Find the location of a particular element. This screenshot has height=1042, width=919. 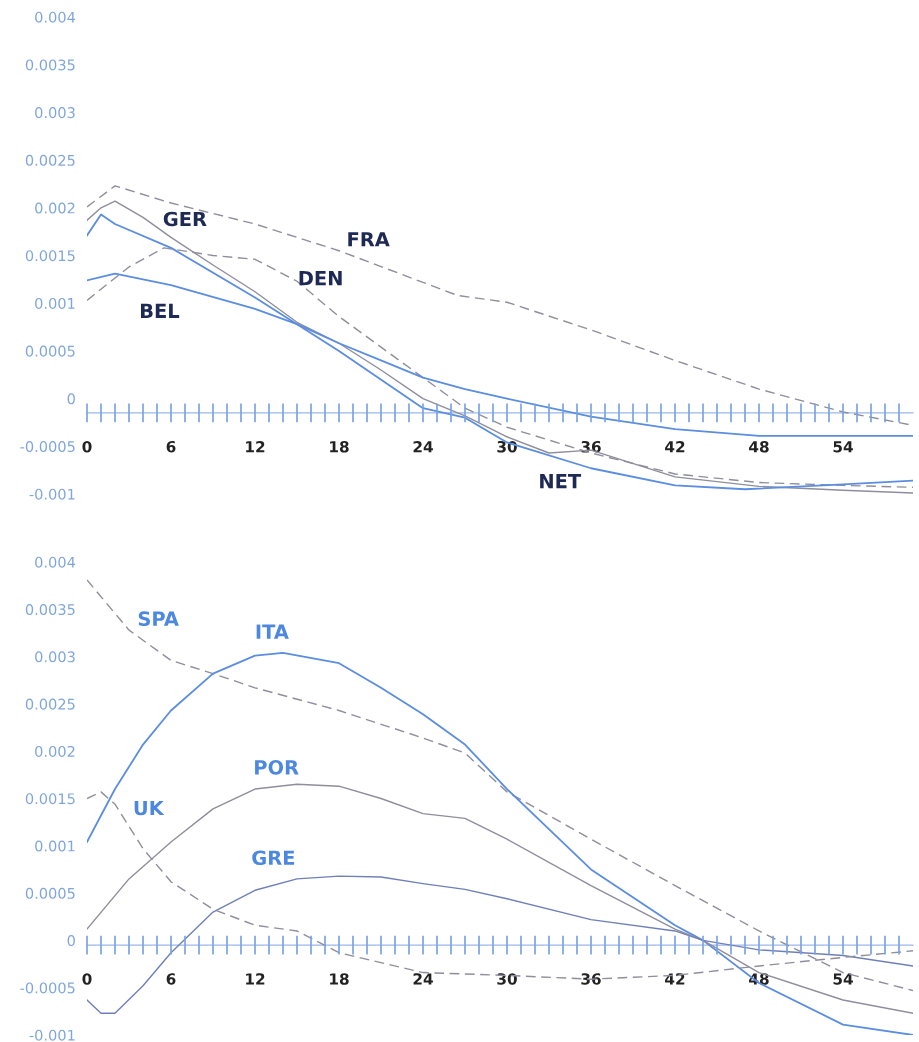

series-label: POR is located at coordinates (277, 767).